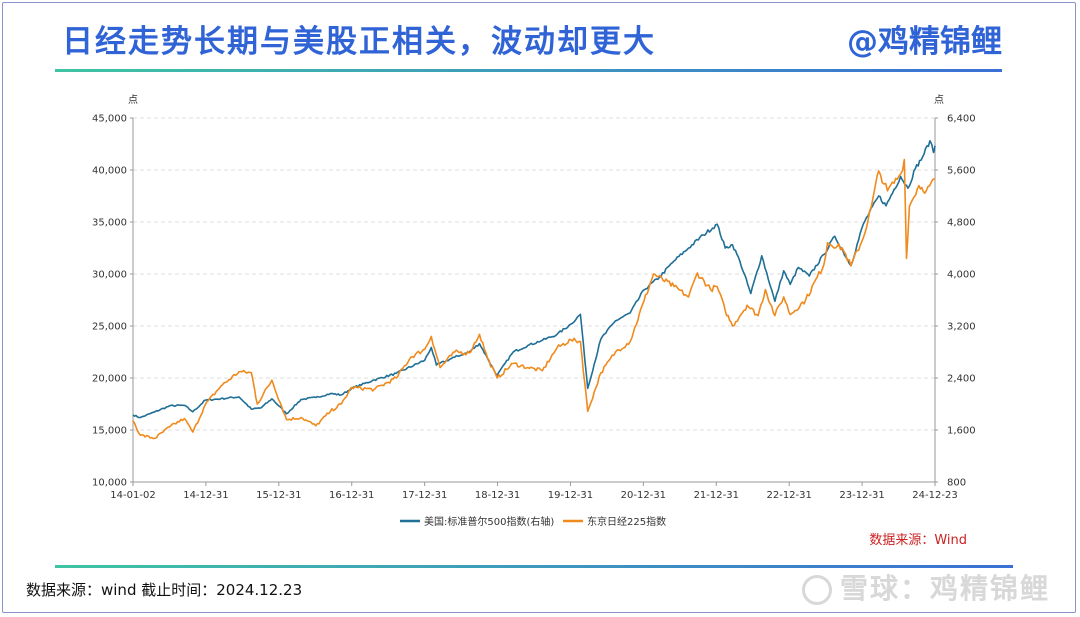 The height and width of the screenshot is (617, 1080). I want to click on x-tick-label: 18-12-31, so click(497, 495).